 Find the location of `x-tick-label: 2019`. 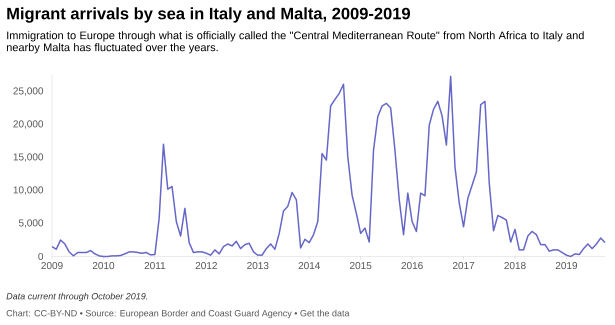

x-tick-label: 2019 is located at coordinates (567, 266).